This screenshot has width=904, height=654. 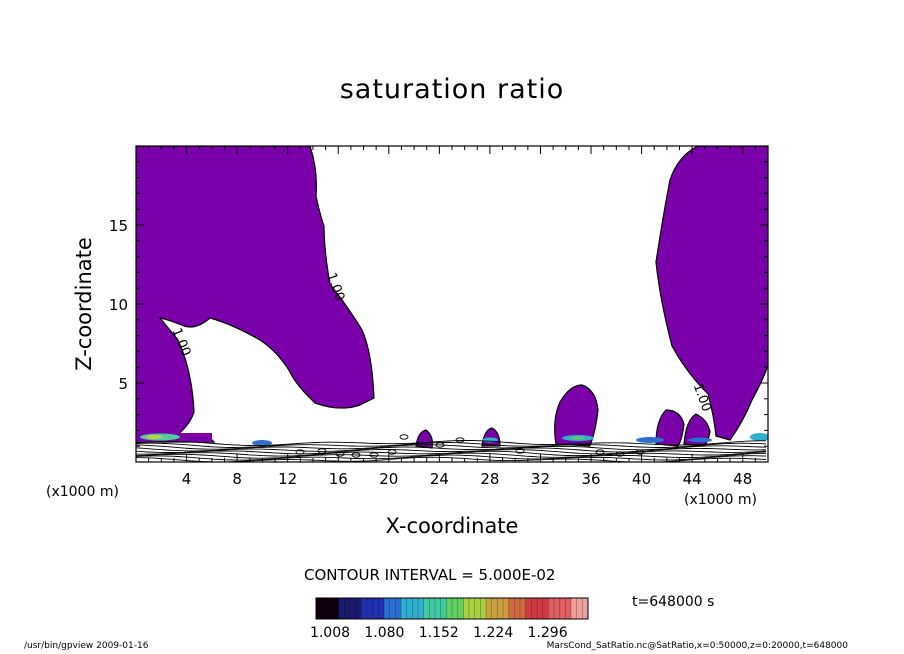 I want to click on x-tick-label: 40, so click(x=641, y=479).